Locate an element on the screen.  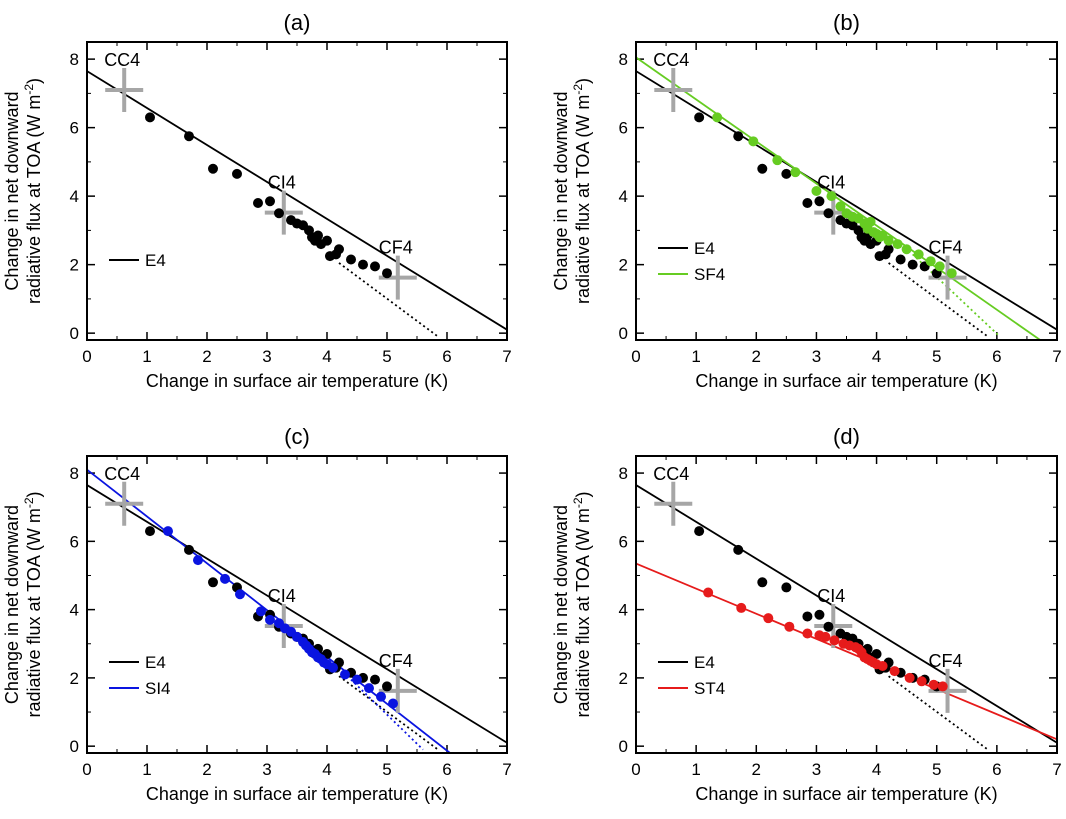
plot-area is located at coordinates (846, 616).